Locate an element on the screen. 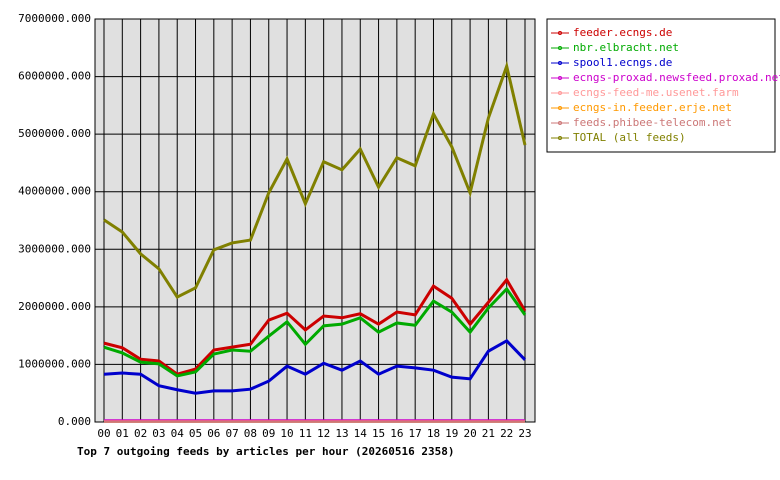  legend-label: ecngs-feed-me.usenet.farm is located at coordinates (656, 92).